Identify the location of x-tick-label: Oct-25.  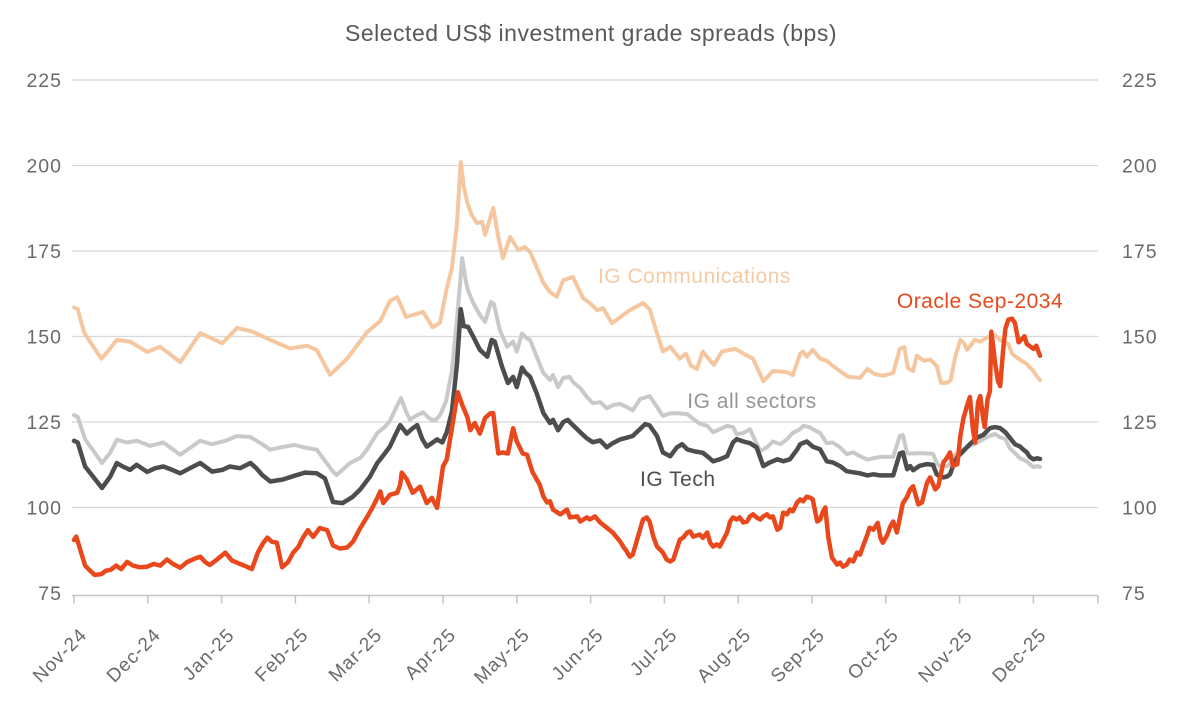
(873, 654).